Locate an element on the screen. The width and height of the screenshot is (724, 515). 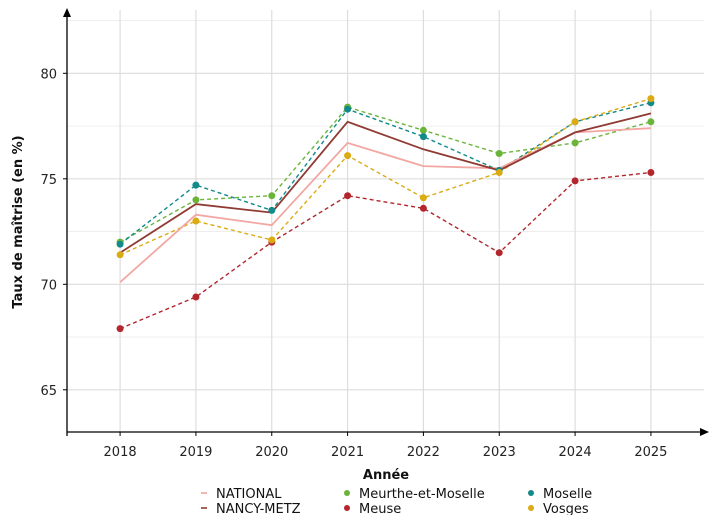
x-tick-label: 2024 is located at coordinates (575, 452).